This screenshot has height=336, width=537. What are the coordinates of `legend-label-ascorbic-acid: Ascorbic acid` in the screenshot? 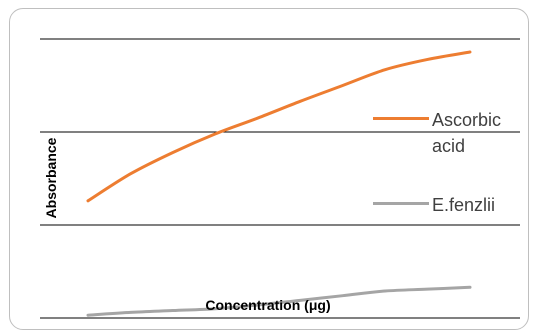 It's located at (467, 133).